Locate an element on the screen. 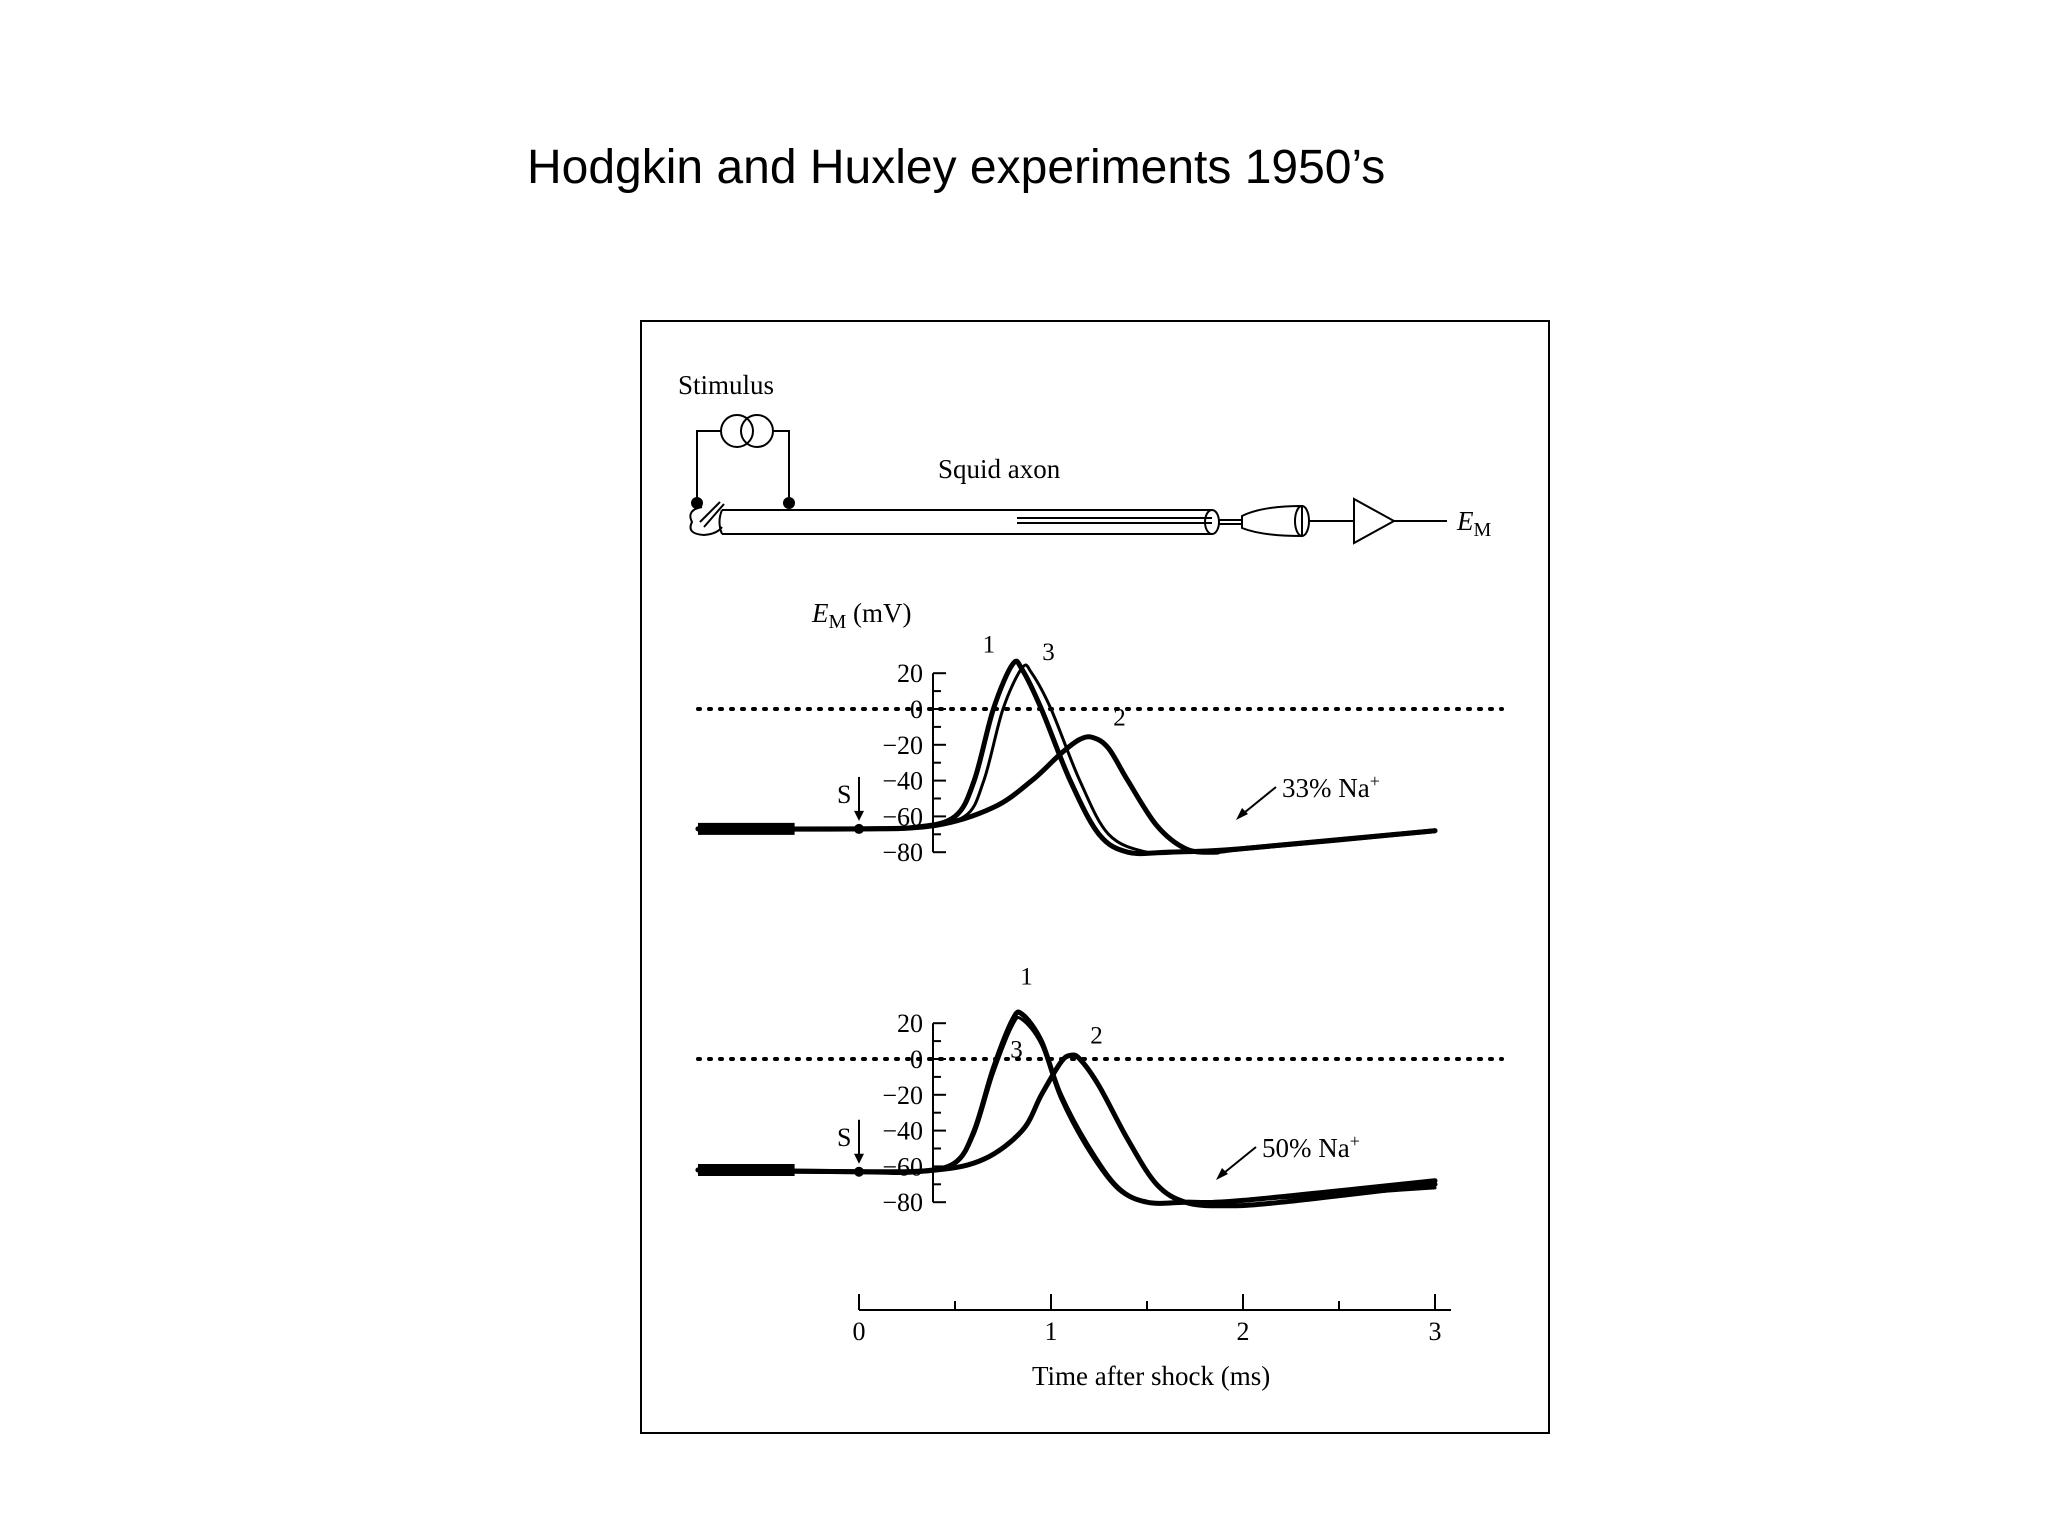 The image size is (2048, 1536). stimulus-label: Stimulus is located at coordinates (726, 385).